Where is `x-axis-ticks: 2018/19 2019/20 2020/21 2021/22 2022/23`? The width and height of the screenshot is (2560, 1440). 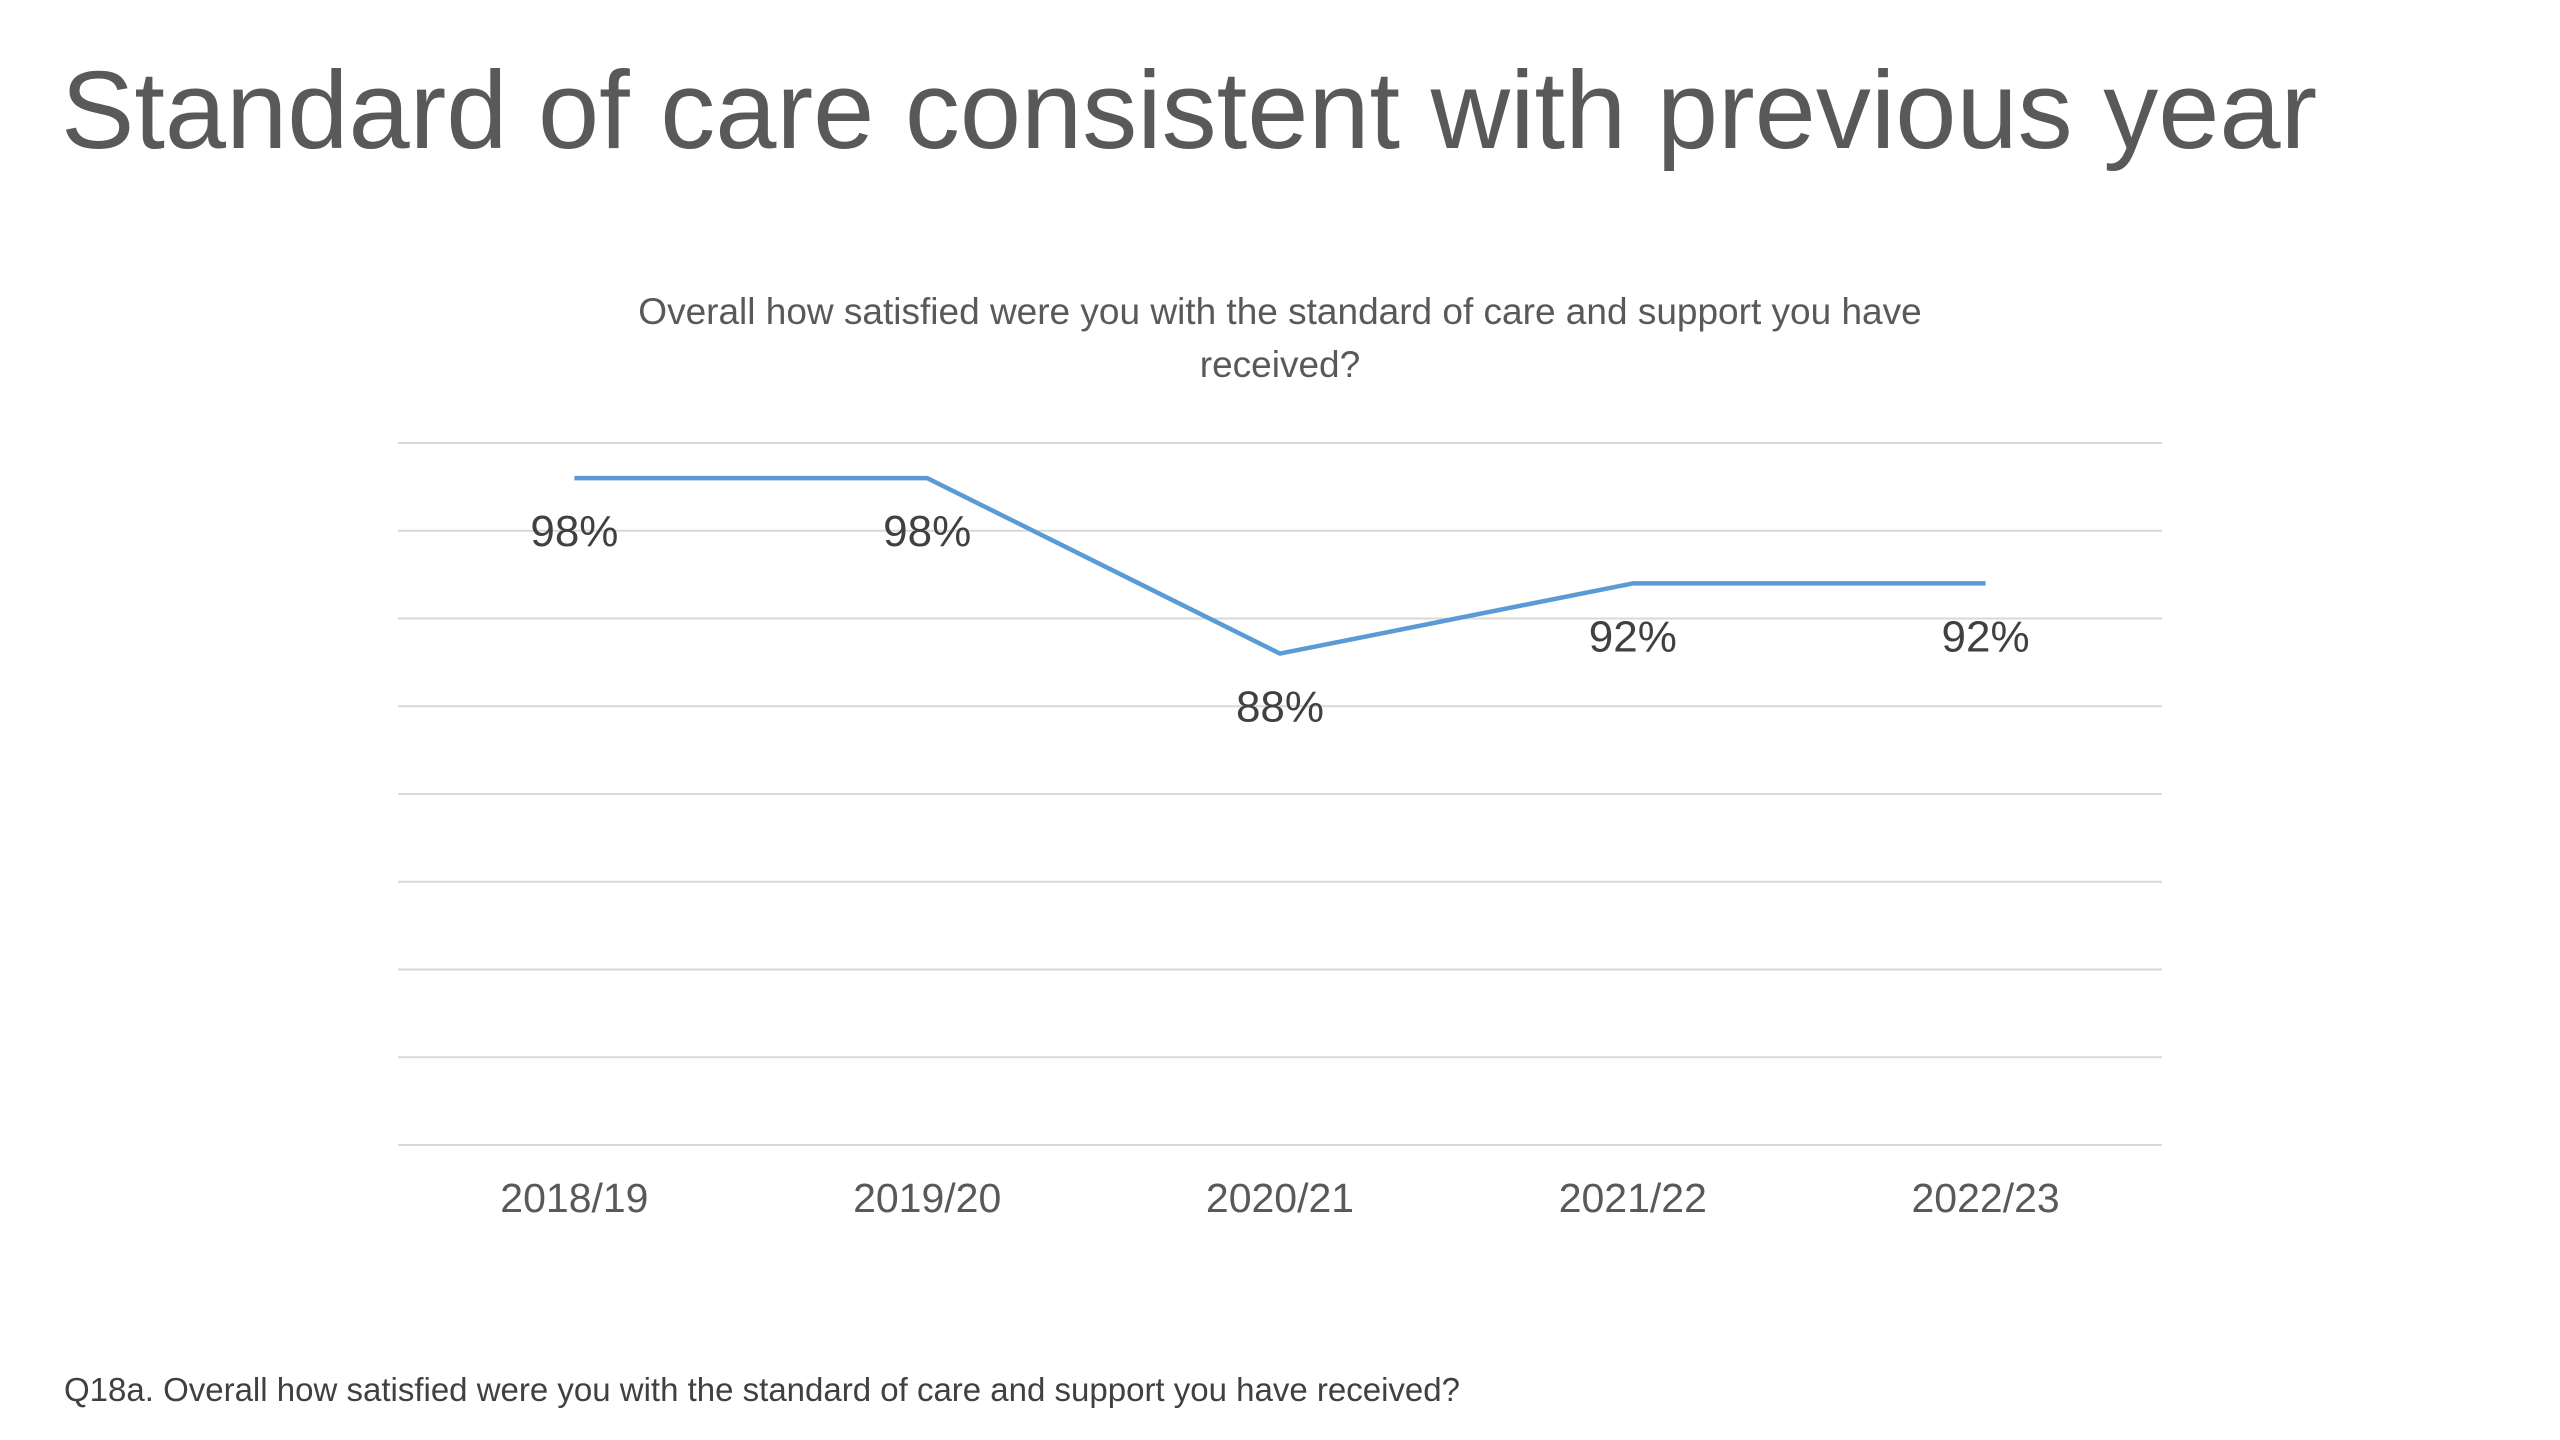 x-axis-ticks: 2018/19 2019/20 2020/21 2021/22 2022/23 is located at coordinates (1279, 1198).